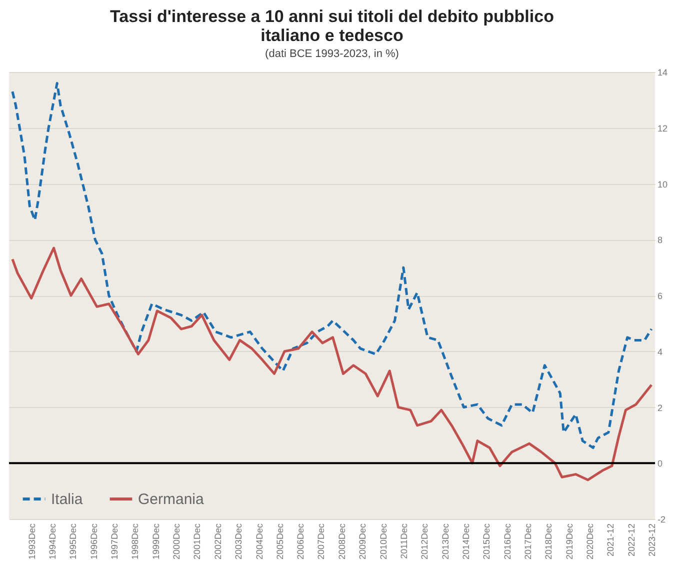  I want to click on chart-title: Tassi d'interesse a 10 anni sui titoli del debito pubblico italiano e tedesco, so click(332, 26).